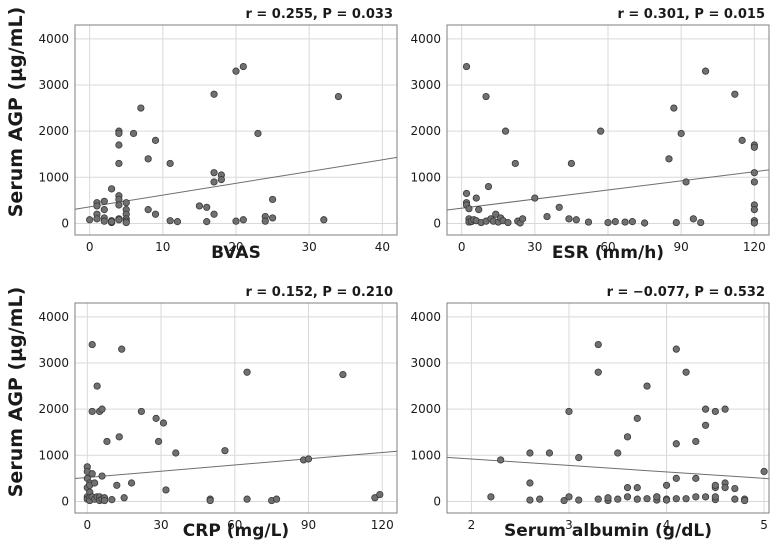  I want to click on correlation-annotation: r = −0.077, P = 0.532, so click(686, 292).